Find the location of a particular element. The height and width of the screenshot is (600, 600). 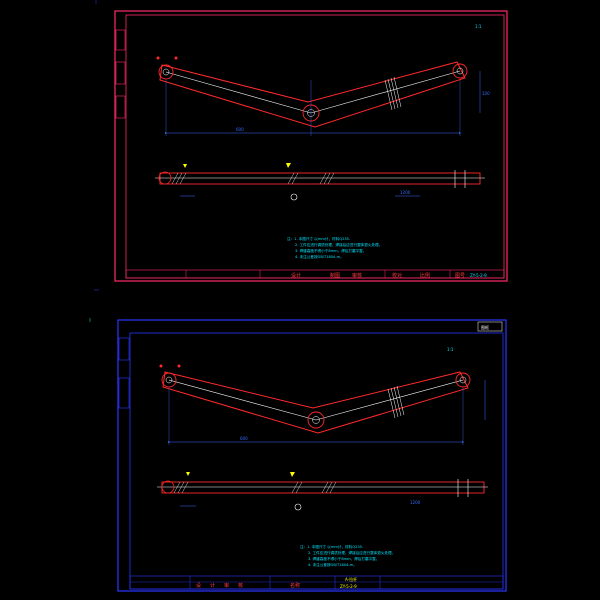

dim-span-label-2: 600 is located at coordinates (244, 438).